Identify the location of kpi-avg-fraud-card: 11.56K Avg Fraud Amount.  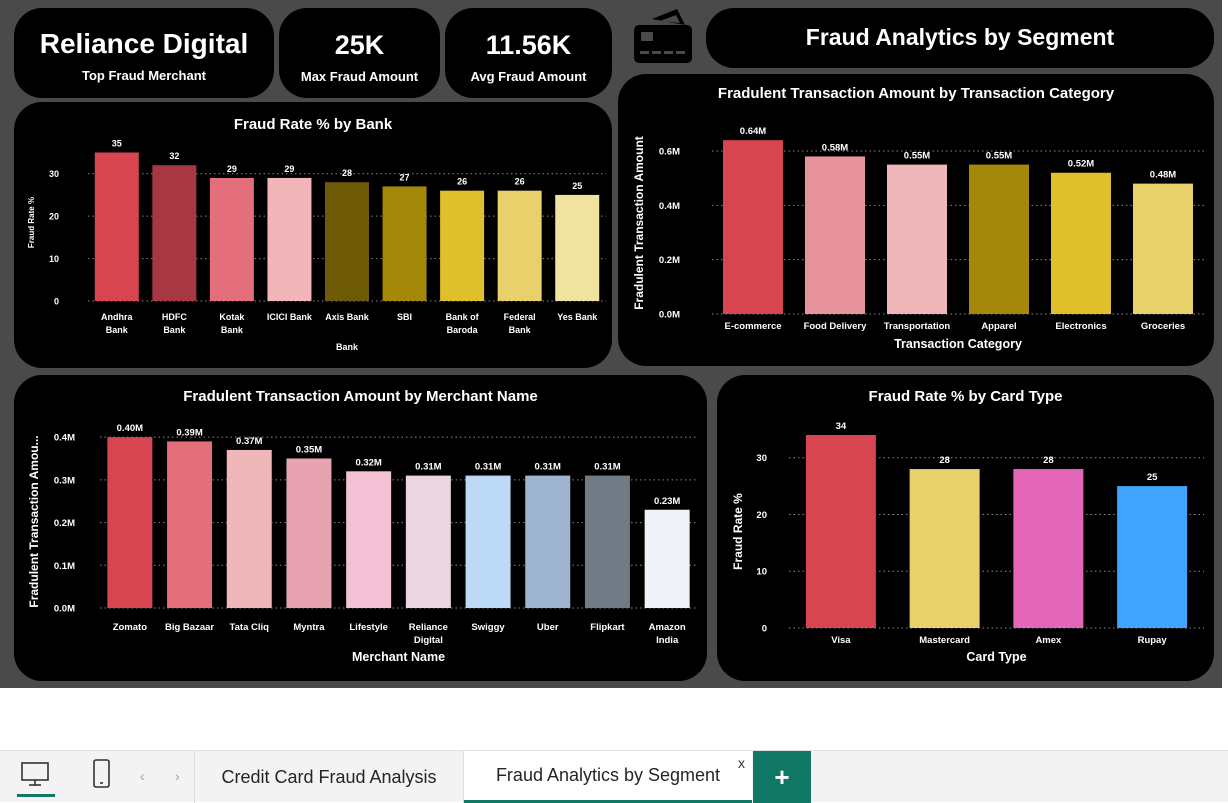
(528, 53).